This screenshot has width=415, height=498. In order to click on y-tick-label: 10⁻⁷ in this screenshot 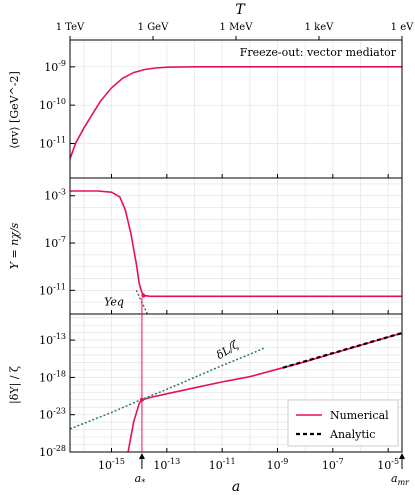, I will do `click(55, 242)`.